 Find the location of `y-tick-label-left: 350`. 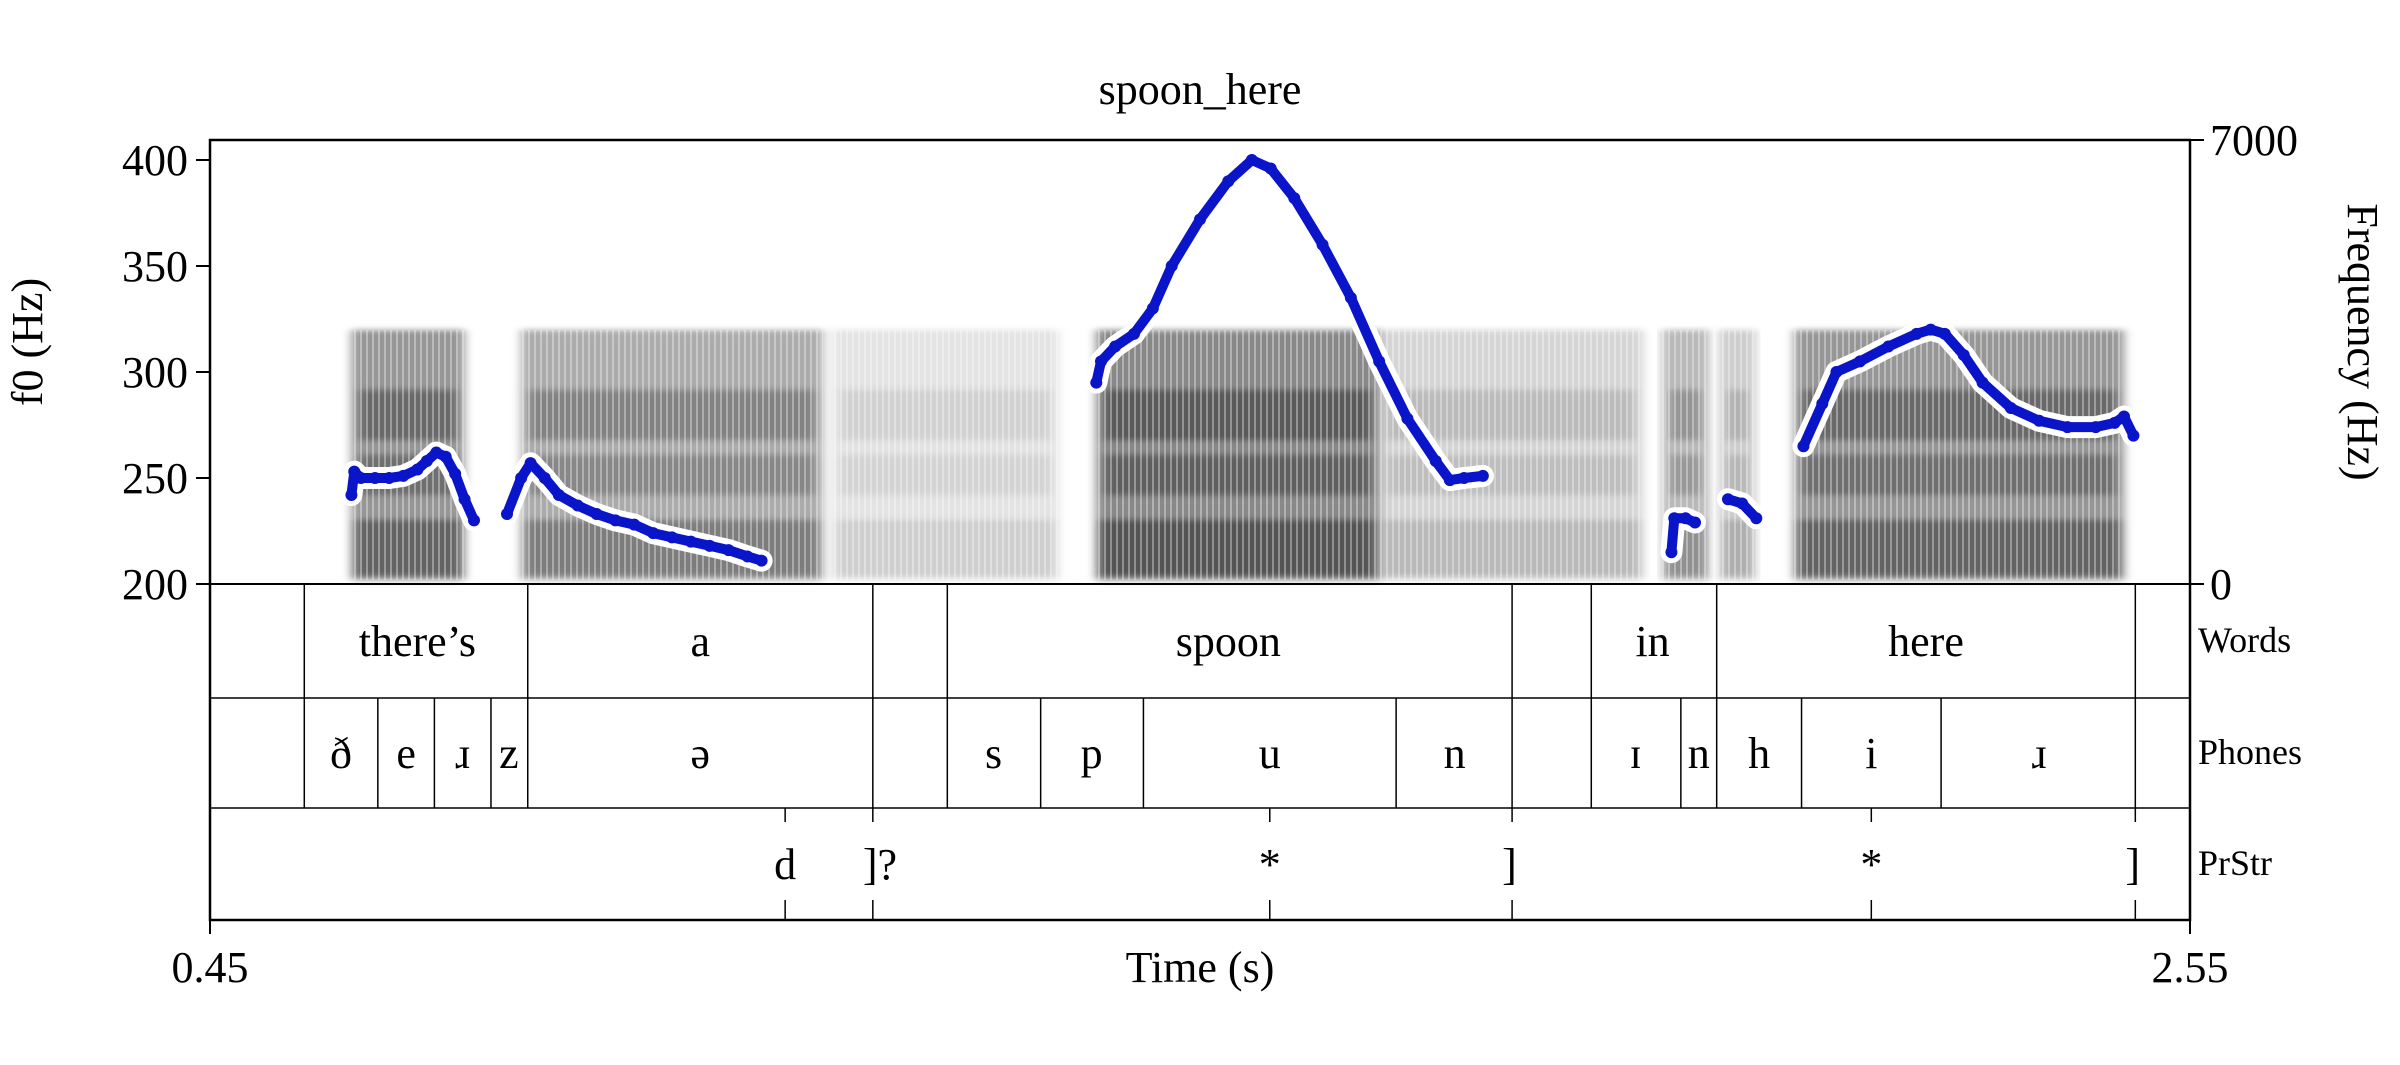

y-tick-label-left: 350 is located at coordinates (155, 266).